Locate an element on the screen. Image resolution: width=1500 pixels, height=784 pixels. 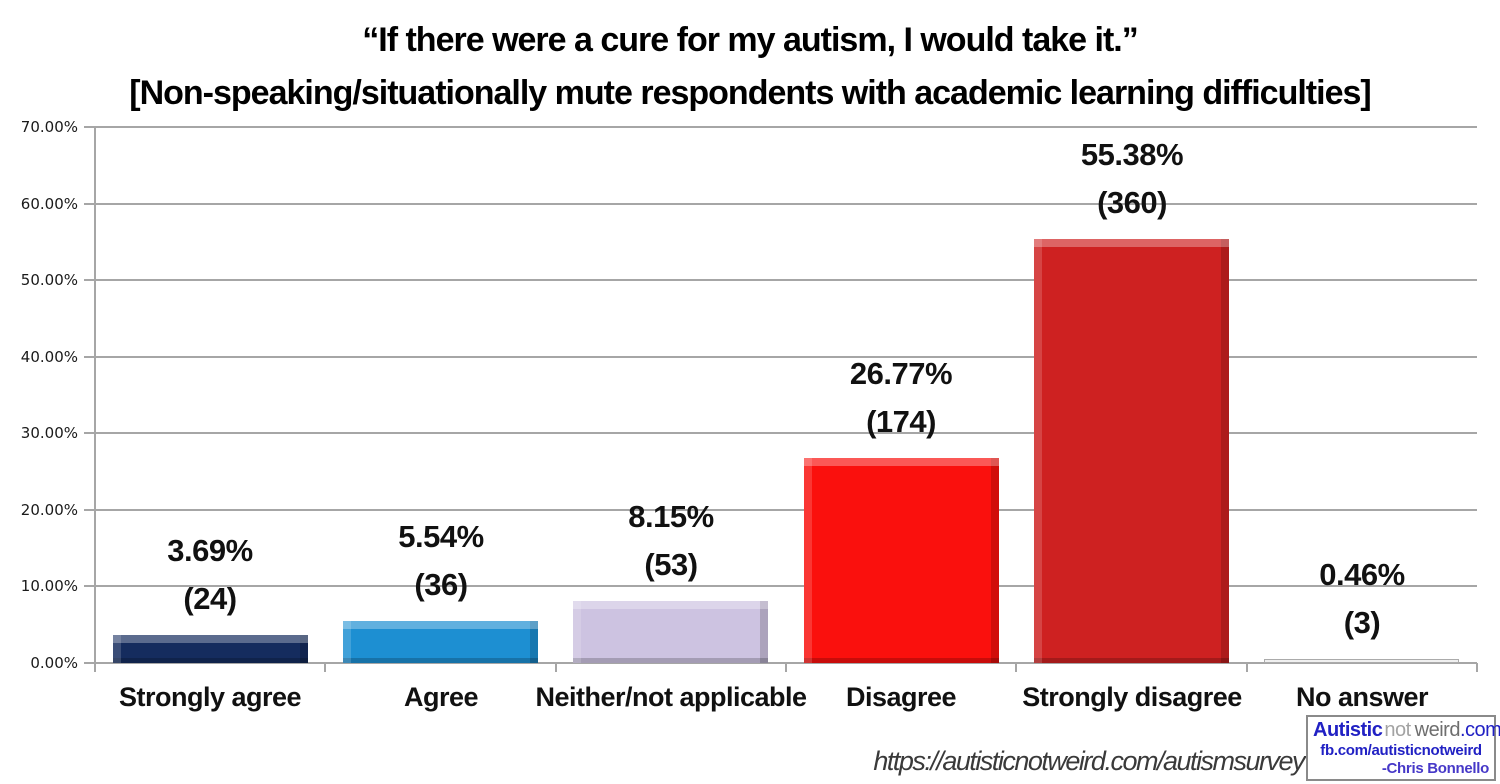
data-label-strongly-disagree: 55.38% (360) is located at coordinates (1132, 179).